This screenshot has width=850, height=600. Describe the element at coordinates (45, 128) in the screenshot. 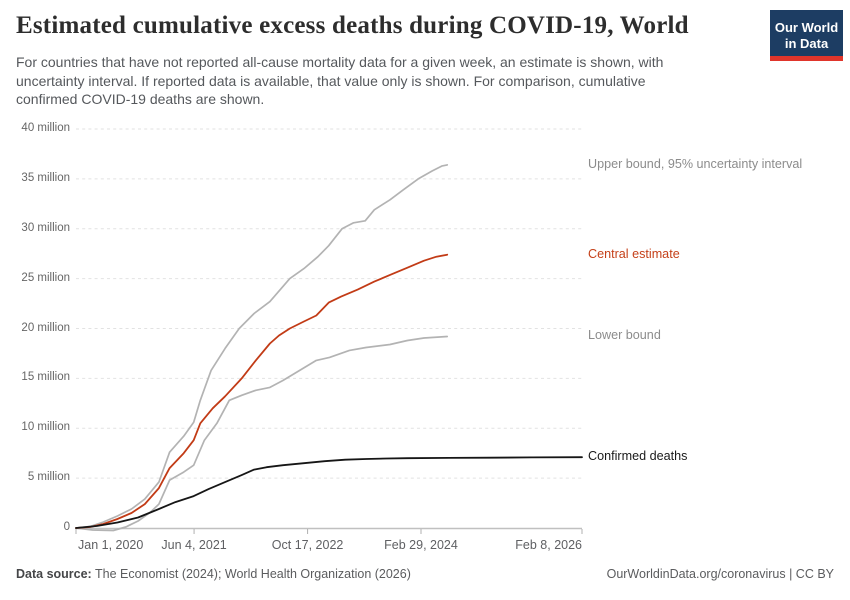

I see `y-axis-tick-label: 40 million` at that location.